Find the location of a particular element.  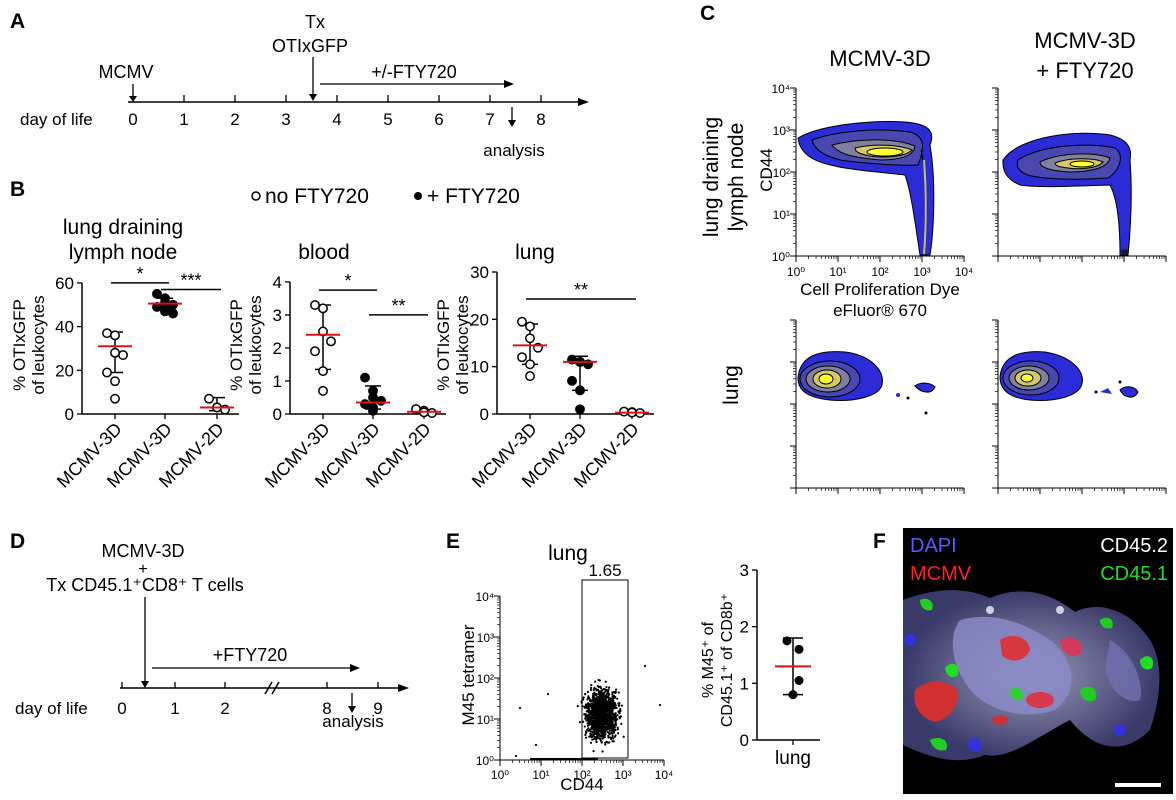

d-label-analysis: analysis is located at coordinates (352, 721).